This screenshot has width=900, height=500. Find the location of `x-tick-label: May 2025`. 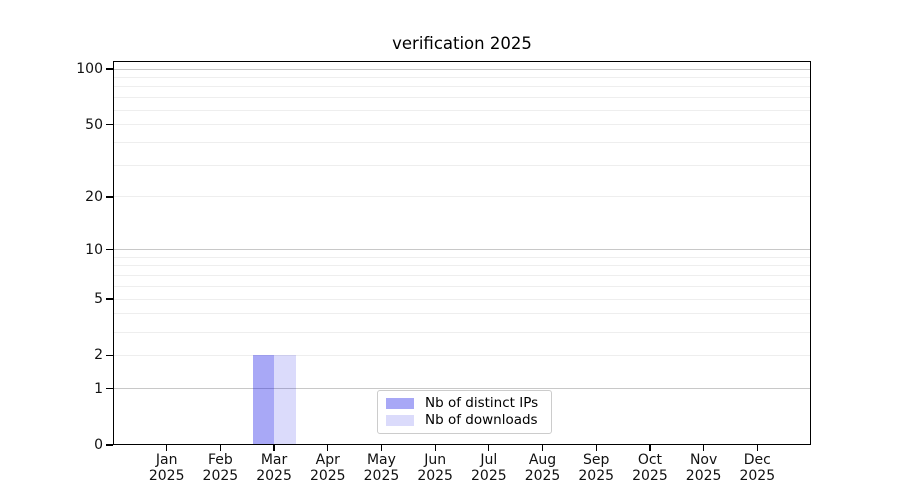

x-tick-label: May 2025 is located at coordinates (381, 468).